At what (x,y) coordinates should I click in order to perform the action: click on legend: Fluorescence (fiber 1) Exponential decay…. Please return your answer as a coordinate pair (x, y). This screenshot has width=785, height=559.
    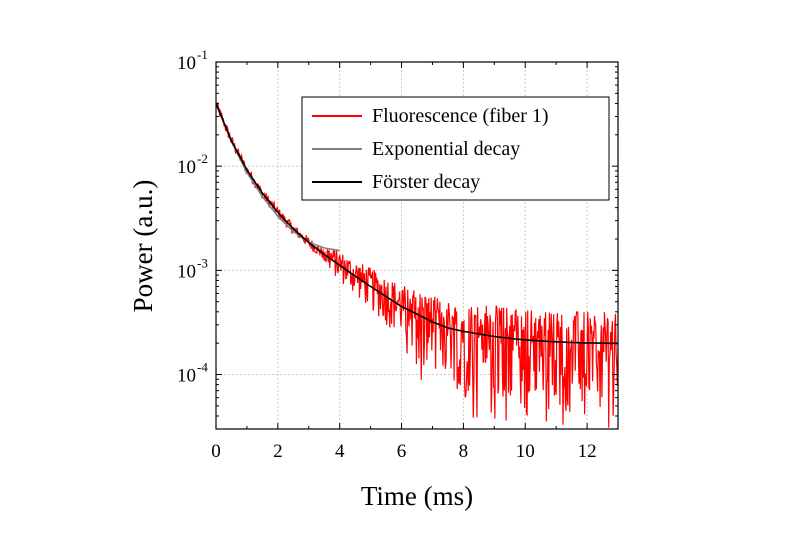
    Looking at the image, I should click on (455, 148).